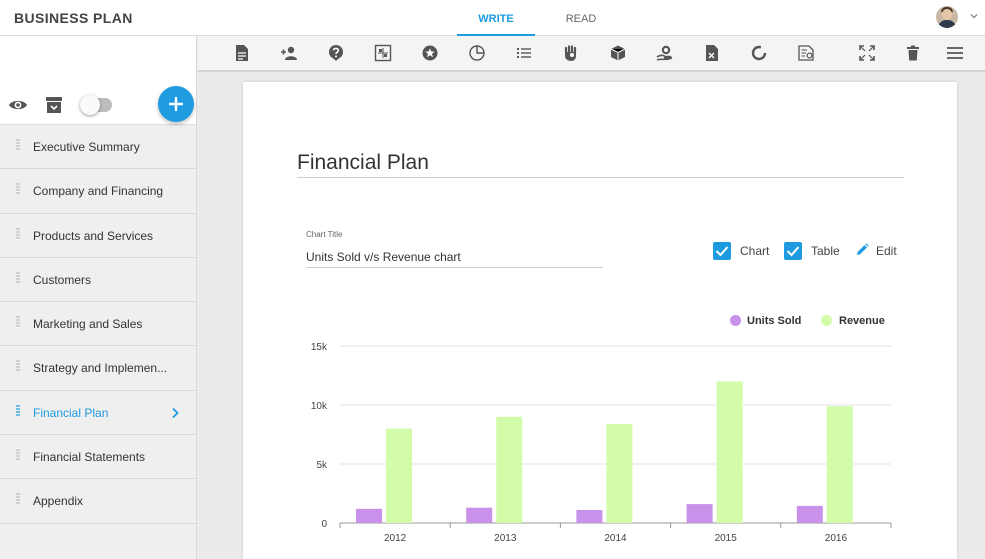  I want to click on top-bar: BUSINESS PLAN WRITE READ, so click(492, 18).